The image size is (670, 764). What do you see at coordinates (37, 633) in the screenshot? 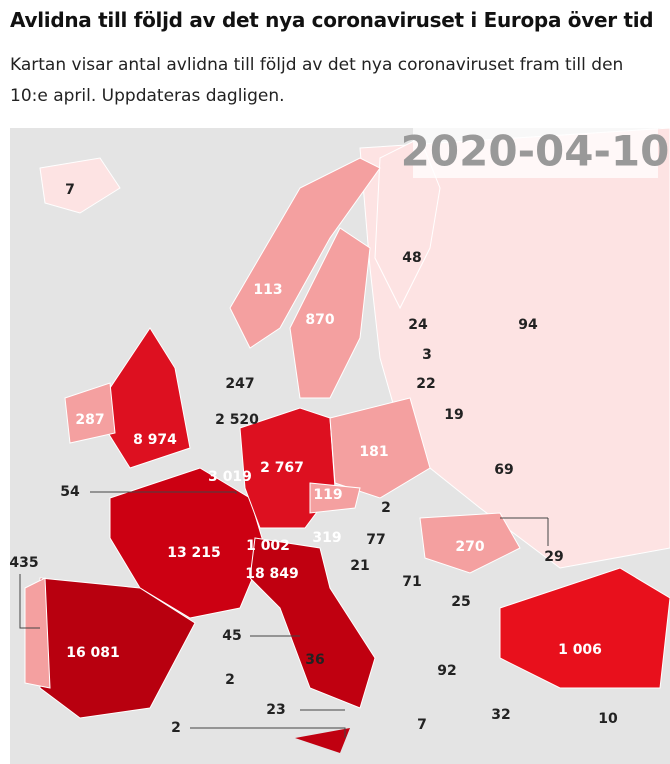
I see `portugal` at bounding box center [37, 633].